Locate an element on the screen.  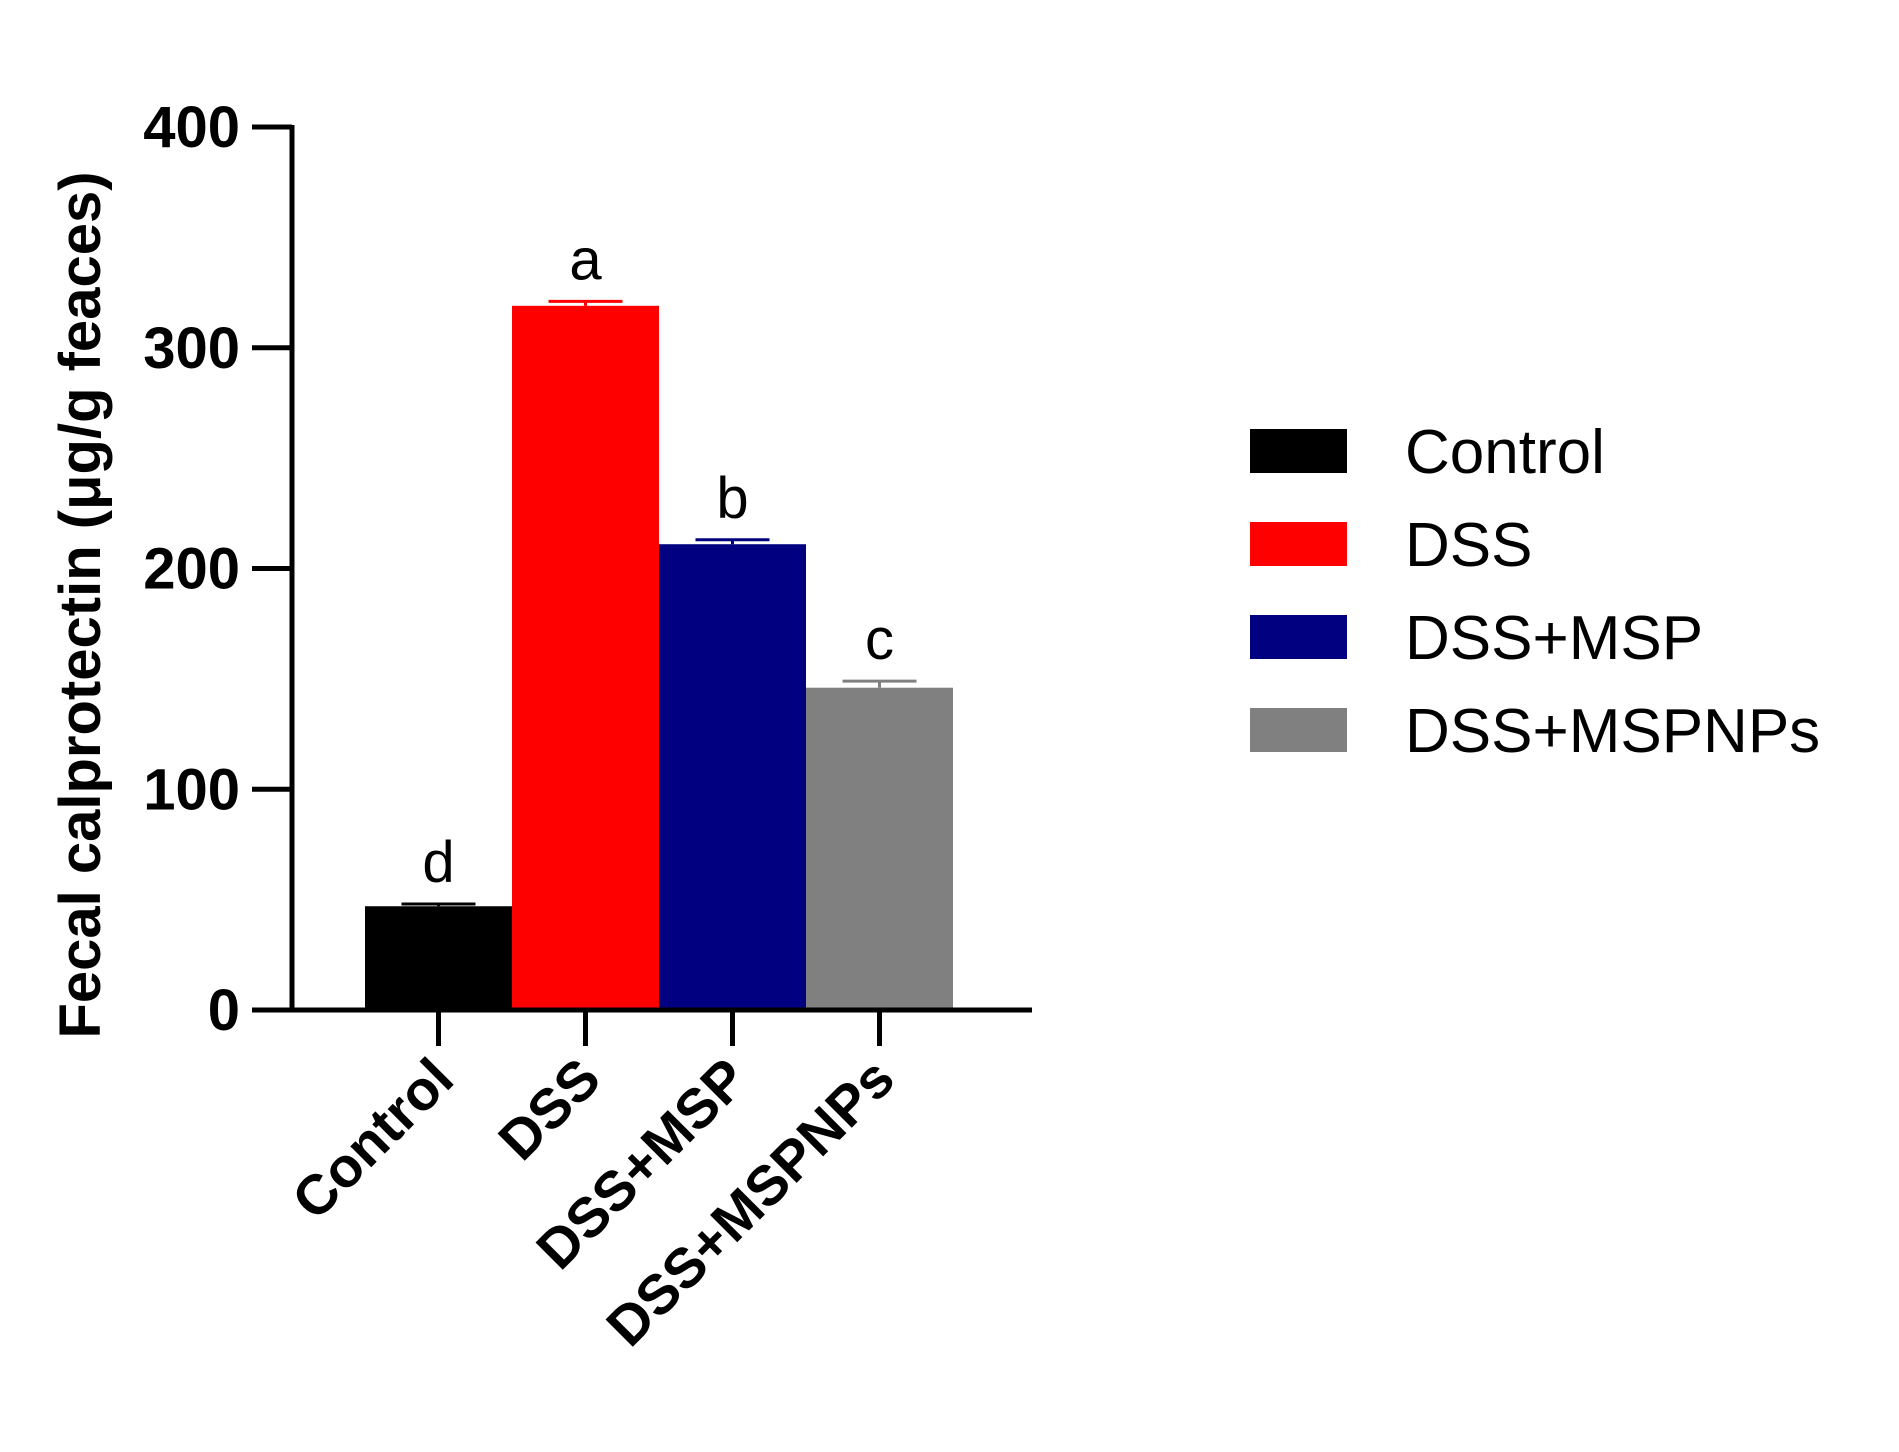
legend: Control DSS DSS+MSP DSS+MSPNPs is located at coordinates (1535, 592).